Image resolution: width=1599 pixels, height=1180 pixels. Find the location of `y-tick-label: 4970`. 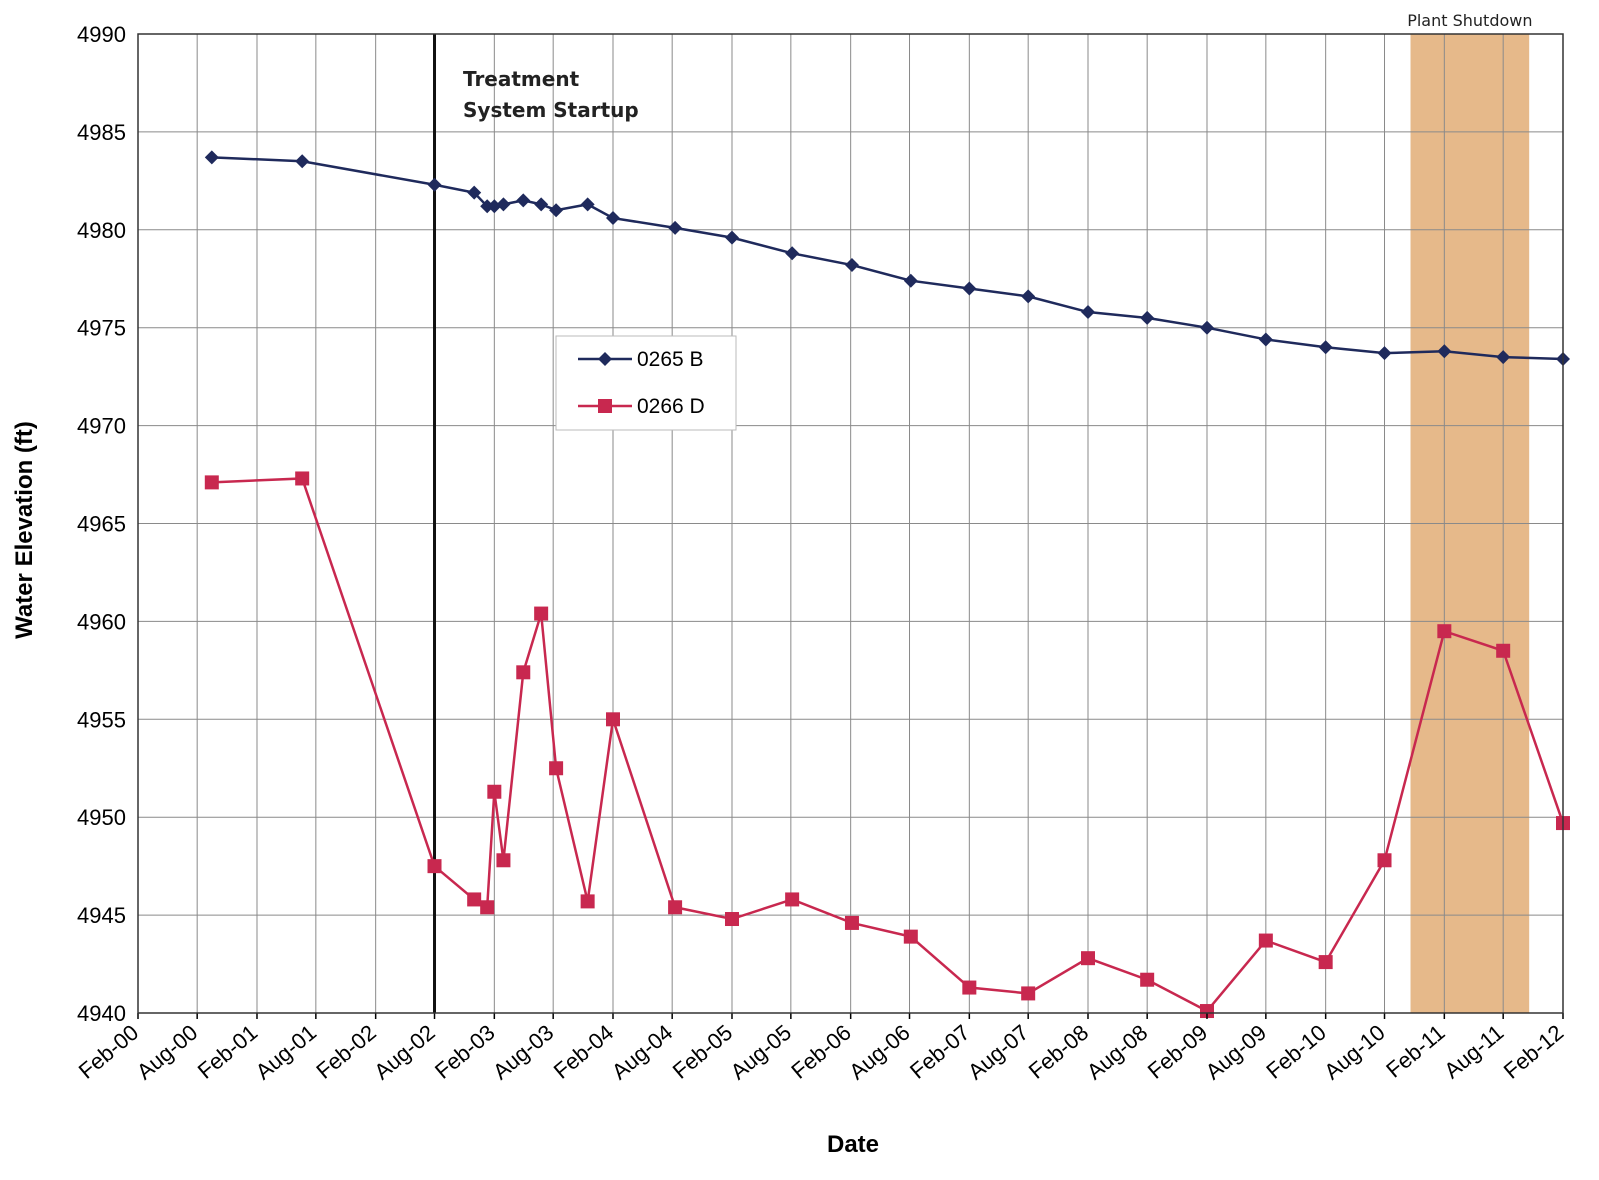

y-tick-label: 4970 is located at coordinates (101, 426).